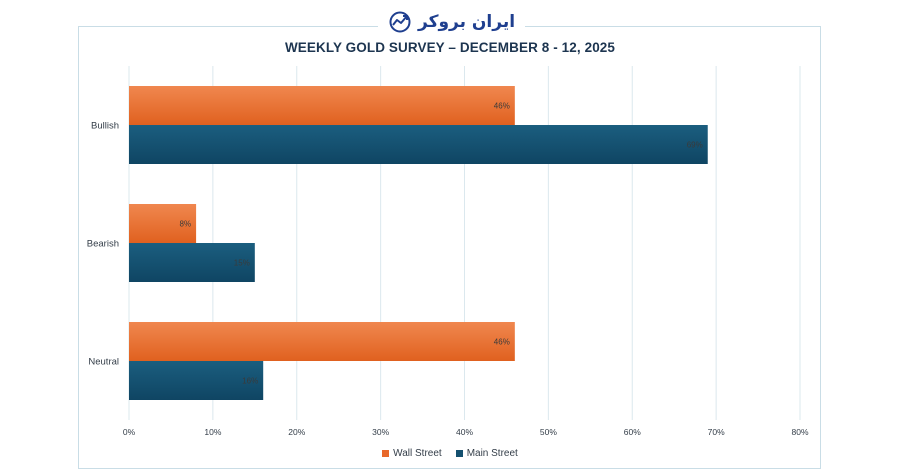 The width and height of the screenshot is (900, 471). I want to click on x-tick-label: 10%, so click(212, 432).